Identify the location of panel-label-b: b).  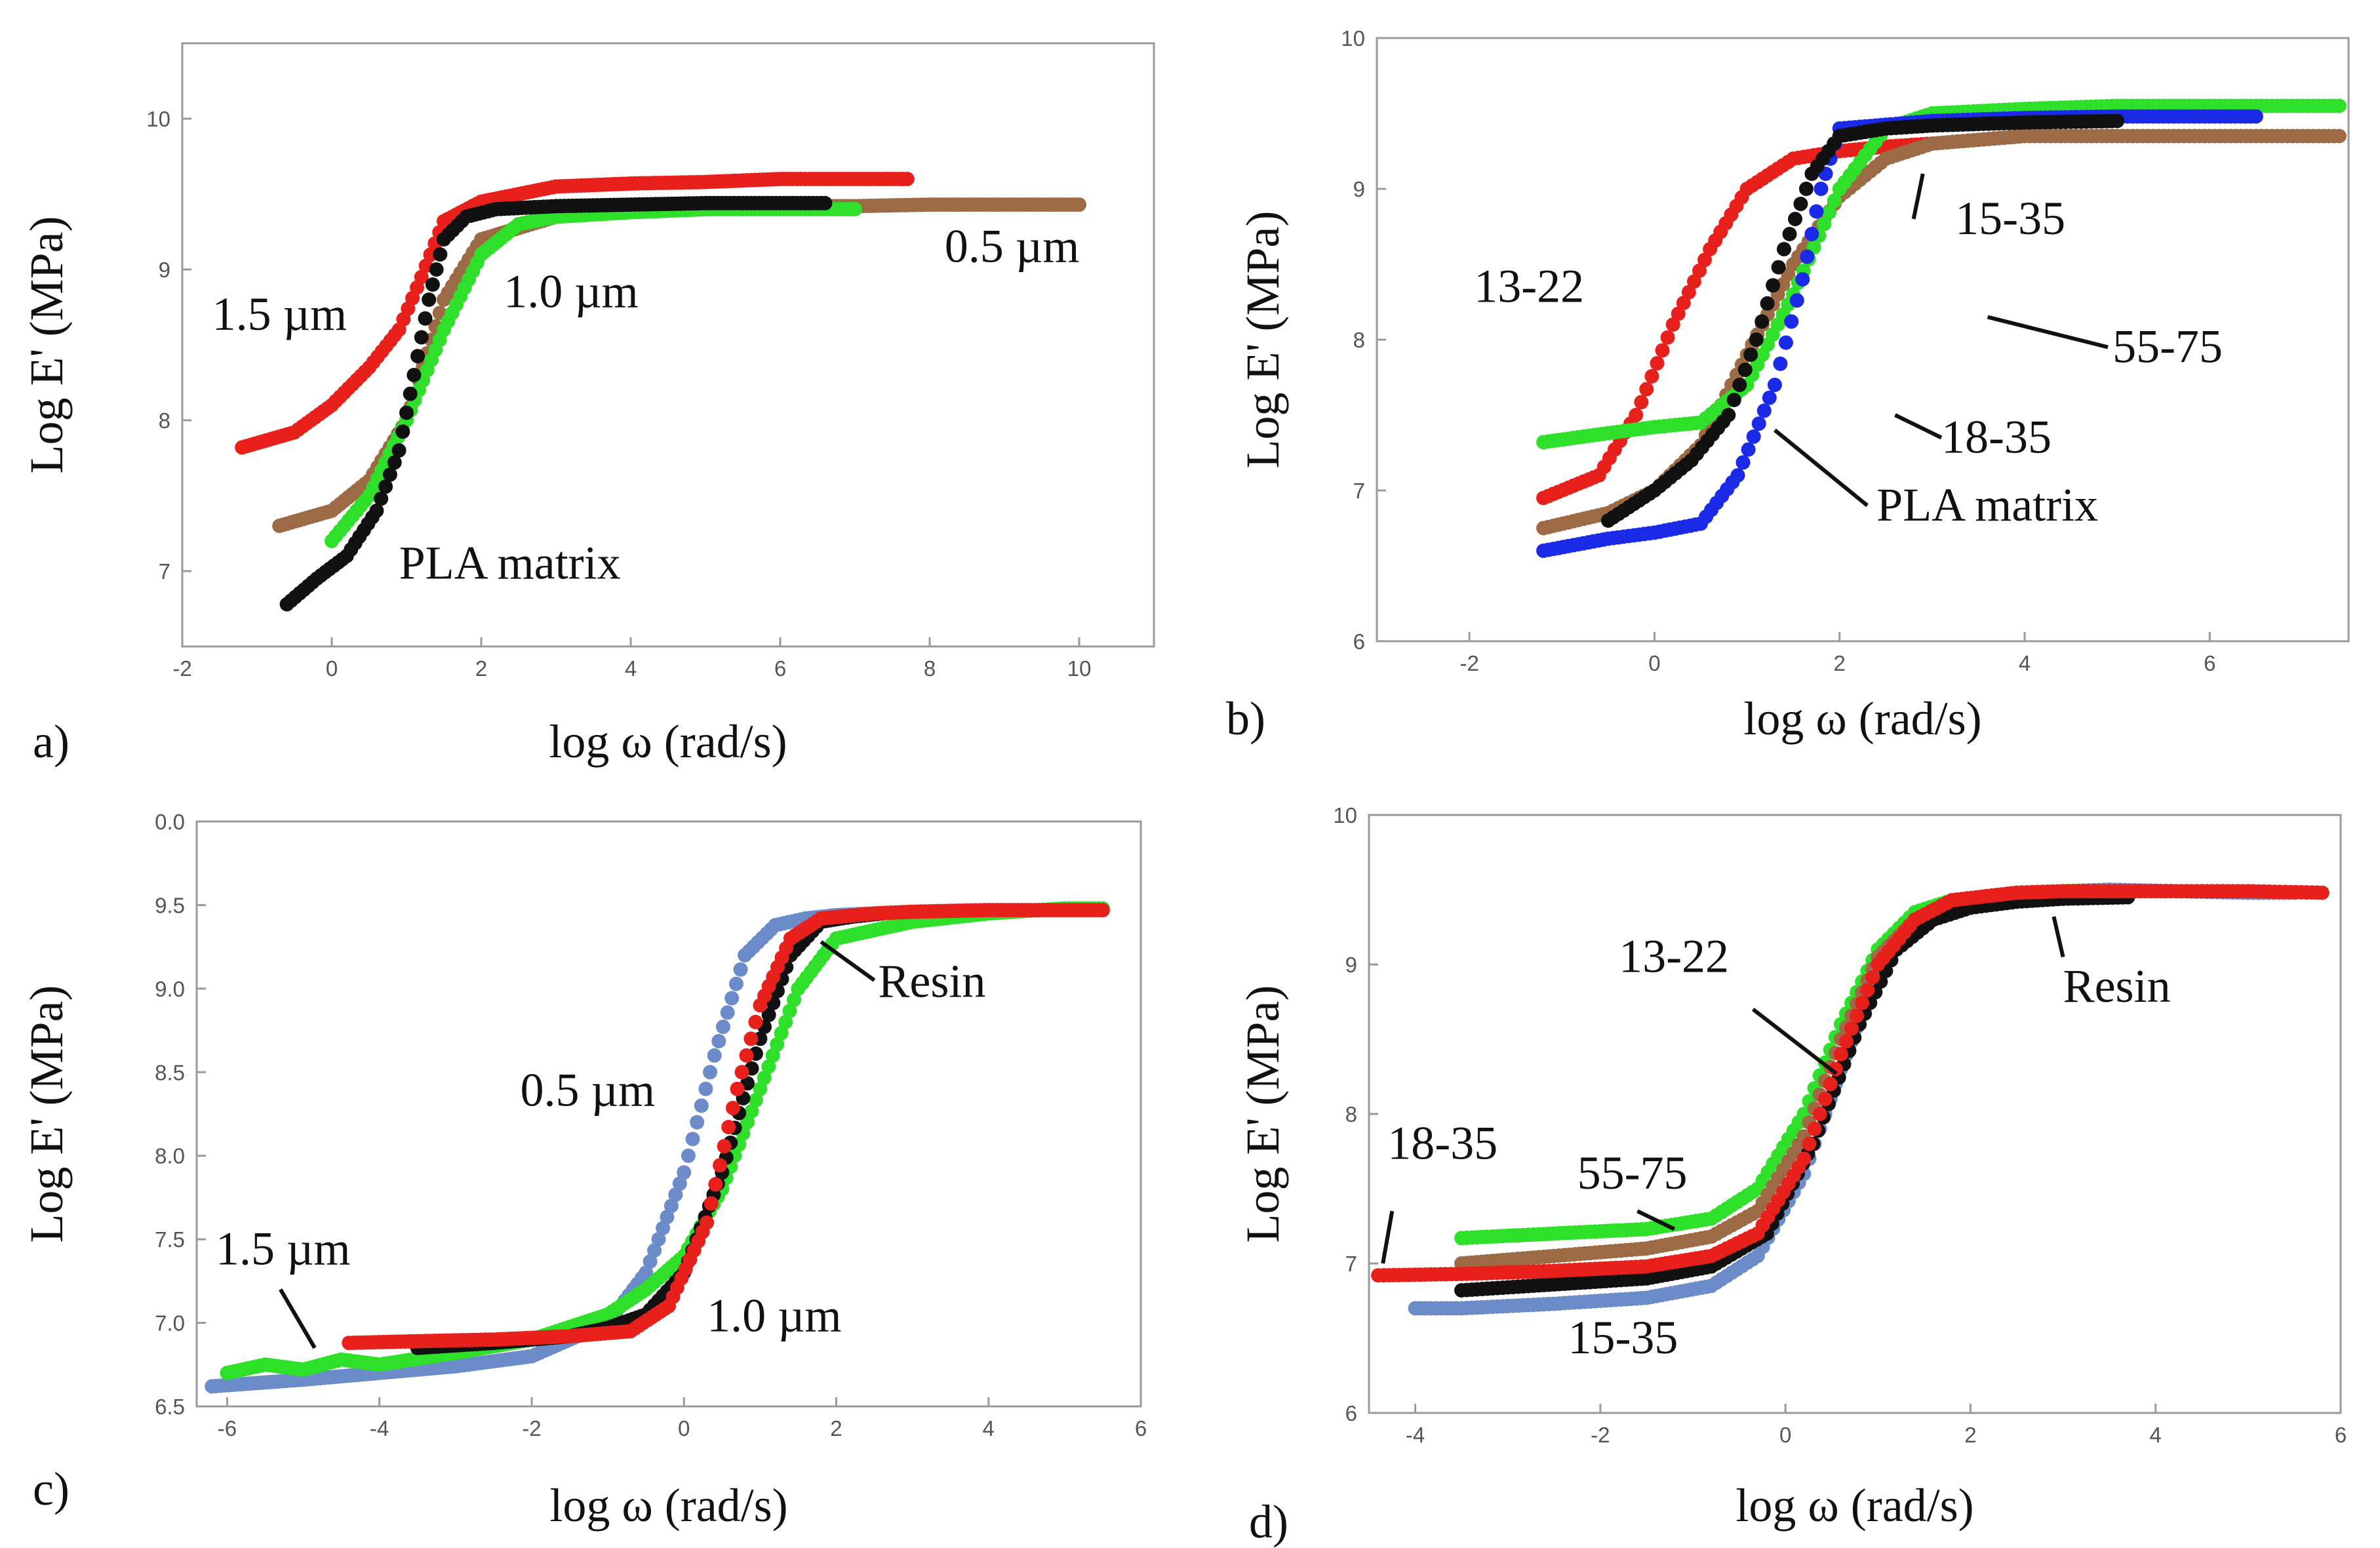
(1245, 718).